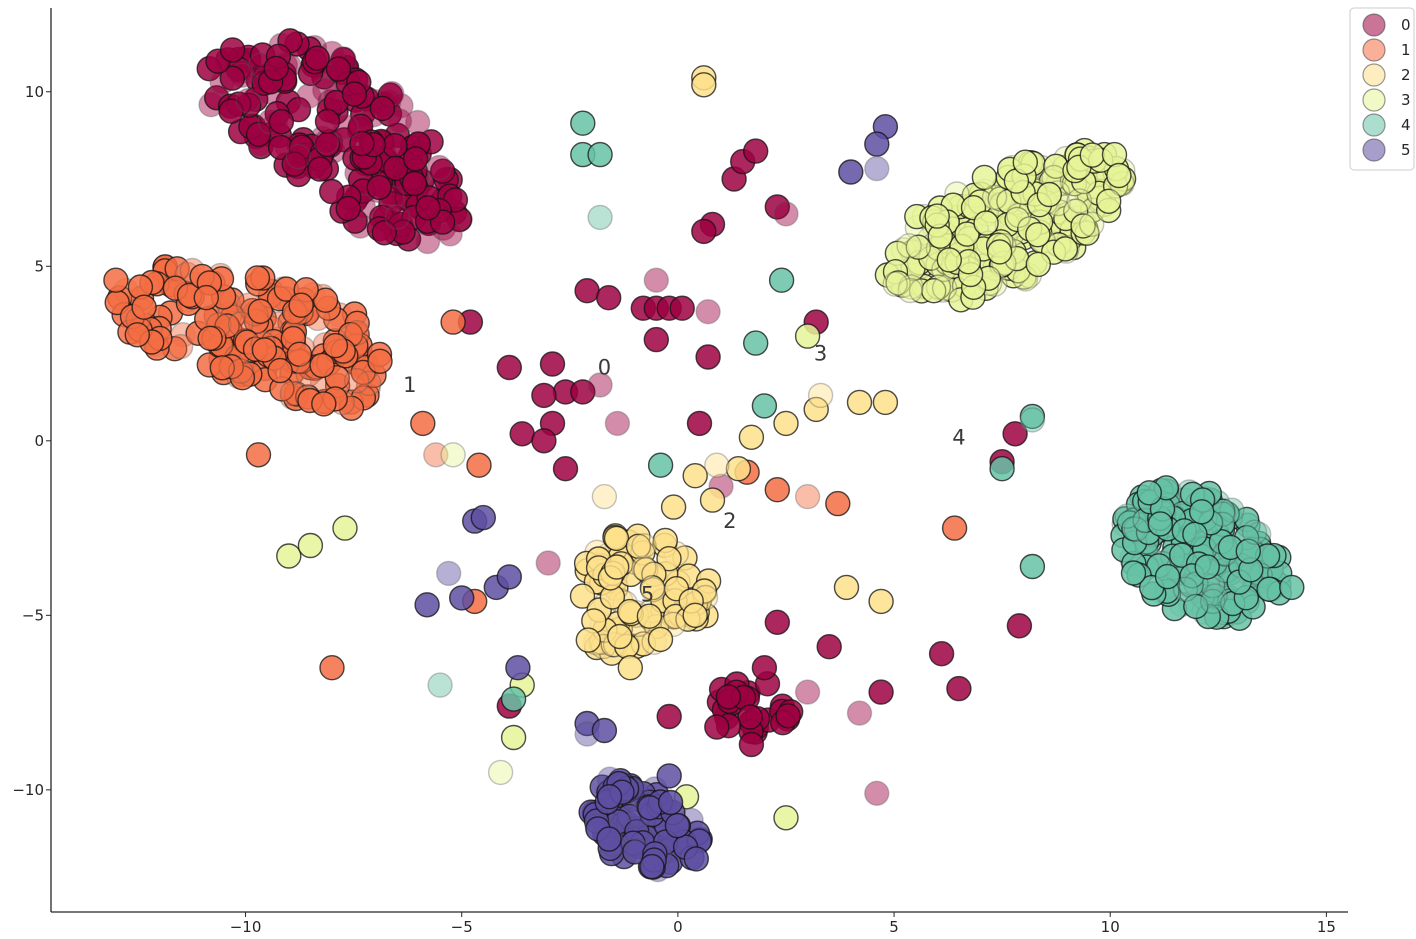 Image resolution: width=1416 pixels, height=939 pixels. What do you see at coordinates (1326, 926) in the screenshot?
I see `x-tick-label: 15` at bounding box center [1326, 926].